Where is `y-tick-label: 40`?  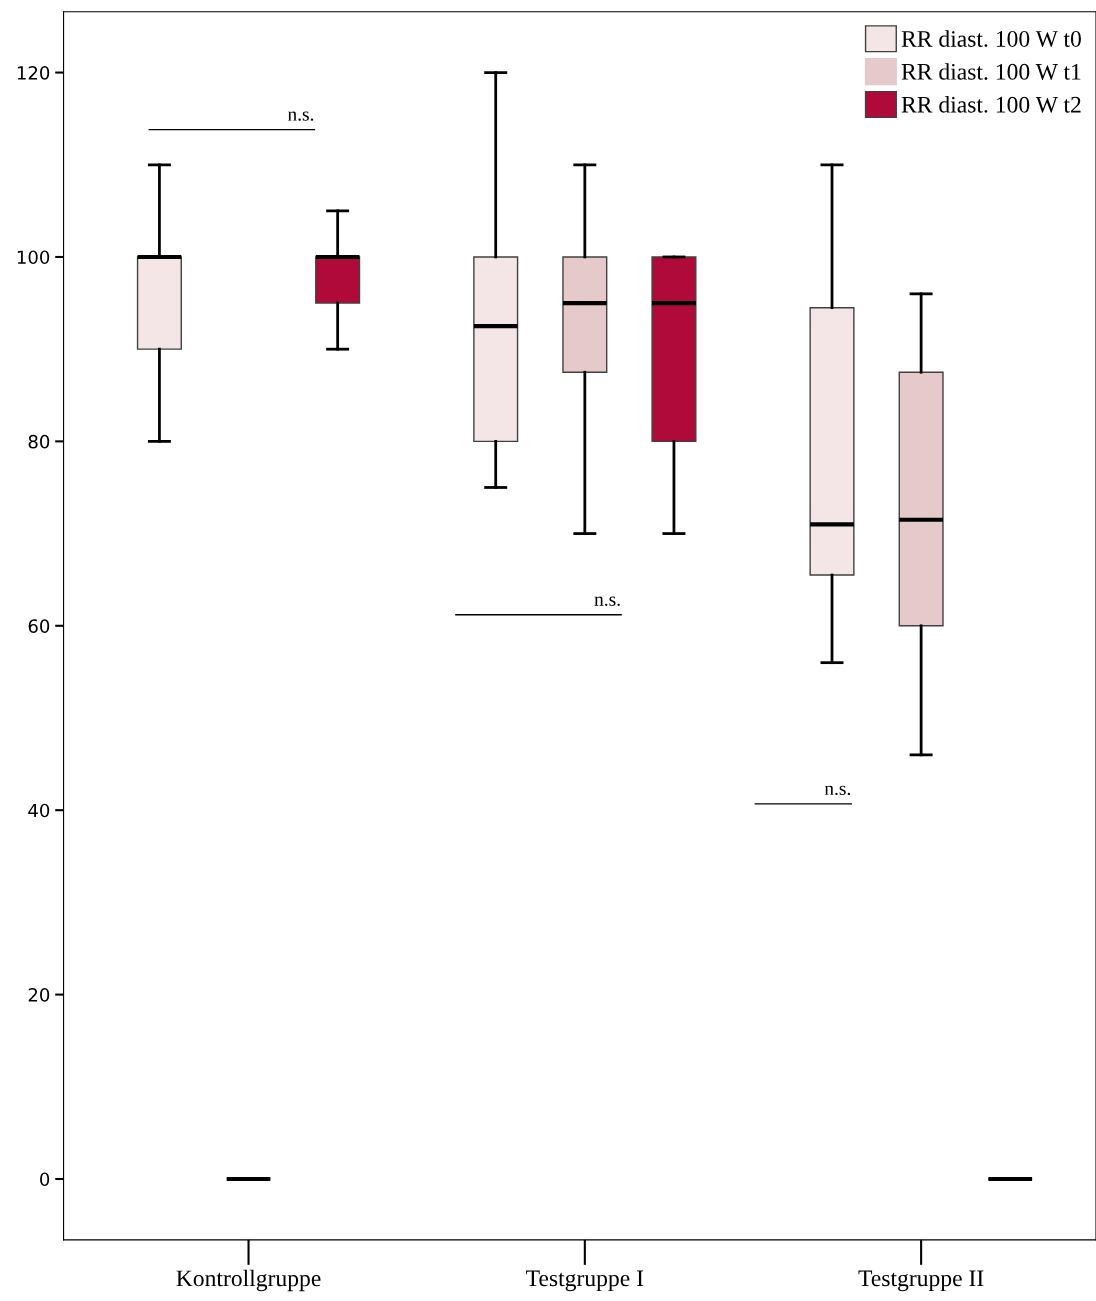
y-tick-label: 40 is located at coordinates (39, 810).